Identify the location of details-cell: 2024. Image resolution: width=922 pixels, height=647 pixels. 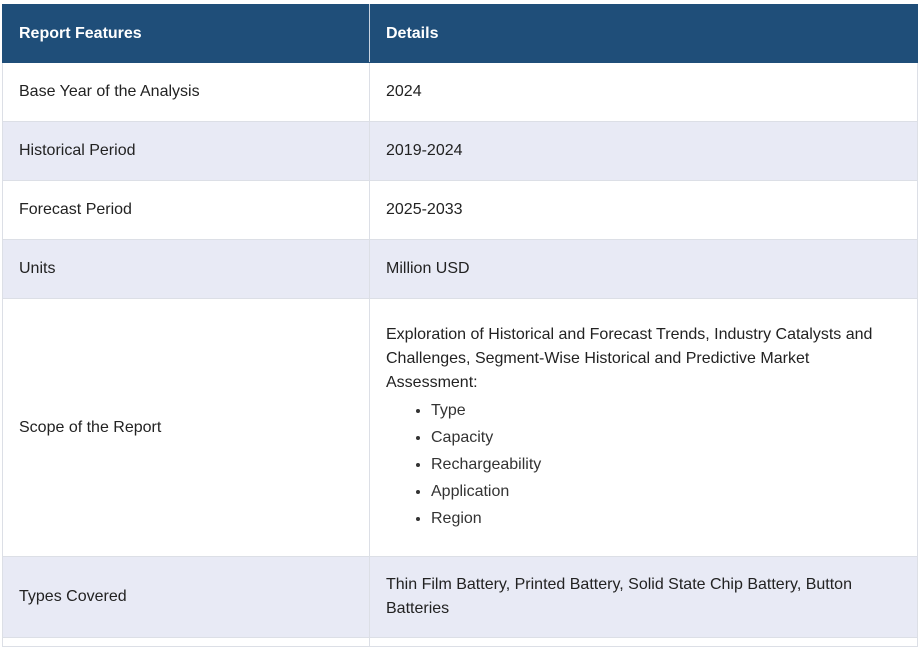
(643, 92).